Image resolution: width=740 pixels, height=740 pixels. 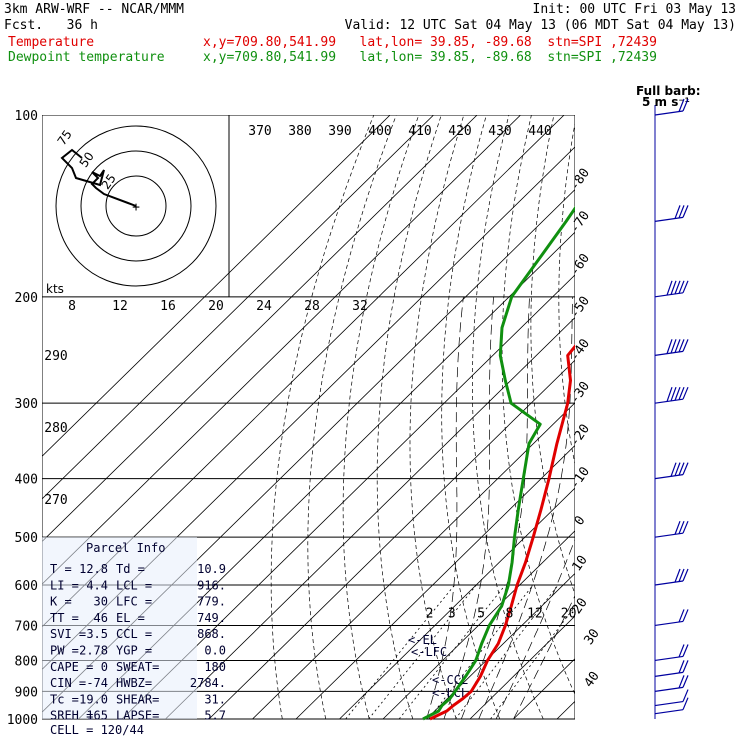 What do you see at coordinates (312, 306) in the screenshot?
I see `speed-label-28: 28` at bounding box center [312, 306].